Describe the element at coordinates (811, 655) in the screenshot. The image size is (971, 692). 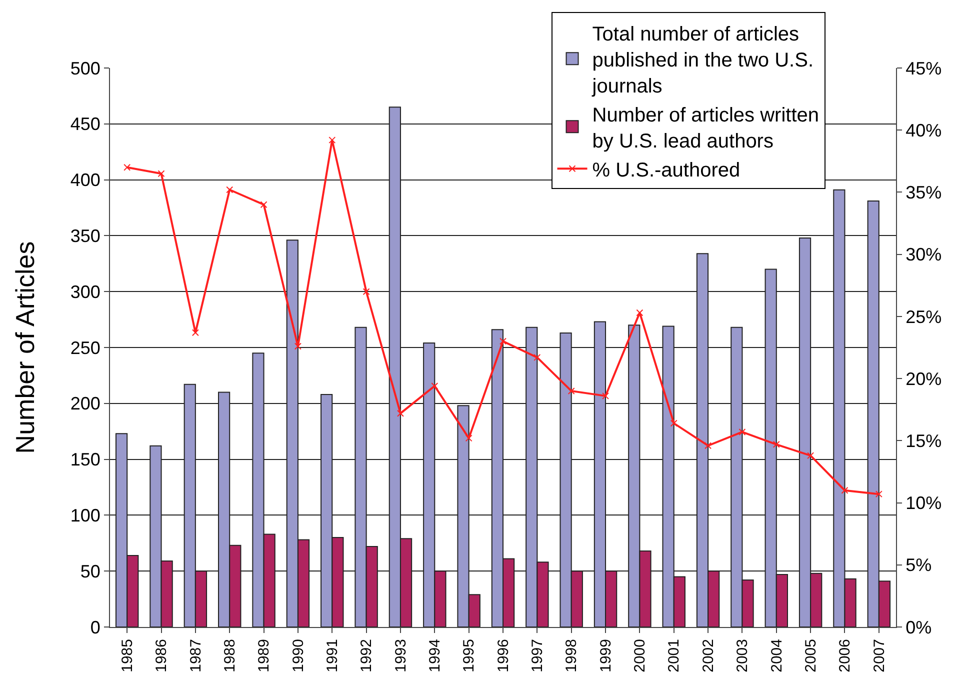
I see `x-tick-label: 2005` at that location.